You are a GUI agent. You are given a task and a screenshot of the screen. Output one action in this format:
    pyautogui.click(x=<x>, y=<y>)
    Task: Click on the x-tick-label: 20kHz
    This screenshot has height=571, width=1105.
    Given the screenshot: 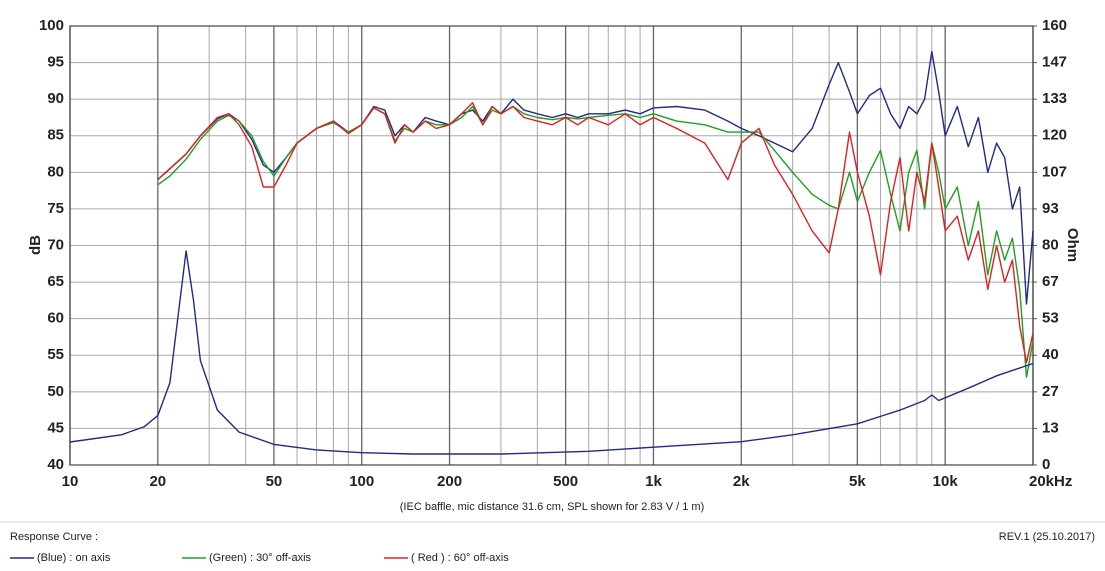 What is the action you would take?
    pyautogui.click(x=1050, y=481)
    